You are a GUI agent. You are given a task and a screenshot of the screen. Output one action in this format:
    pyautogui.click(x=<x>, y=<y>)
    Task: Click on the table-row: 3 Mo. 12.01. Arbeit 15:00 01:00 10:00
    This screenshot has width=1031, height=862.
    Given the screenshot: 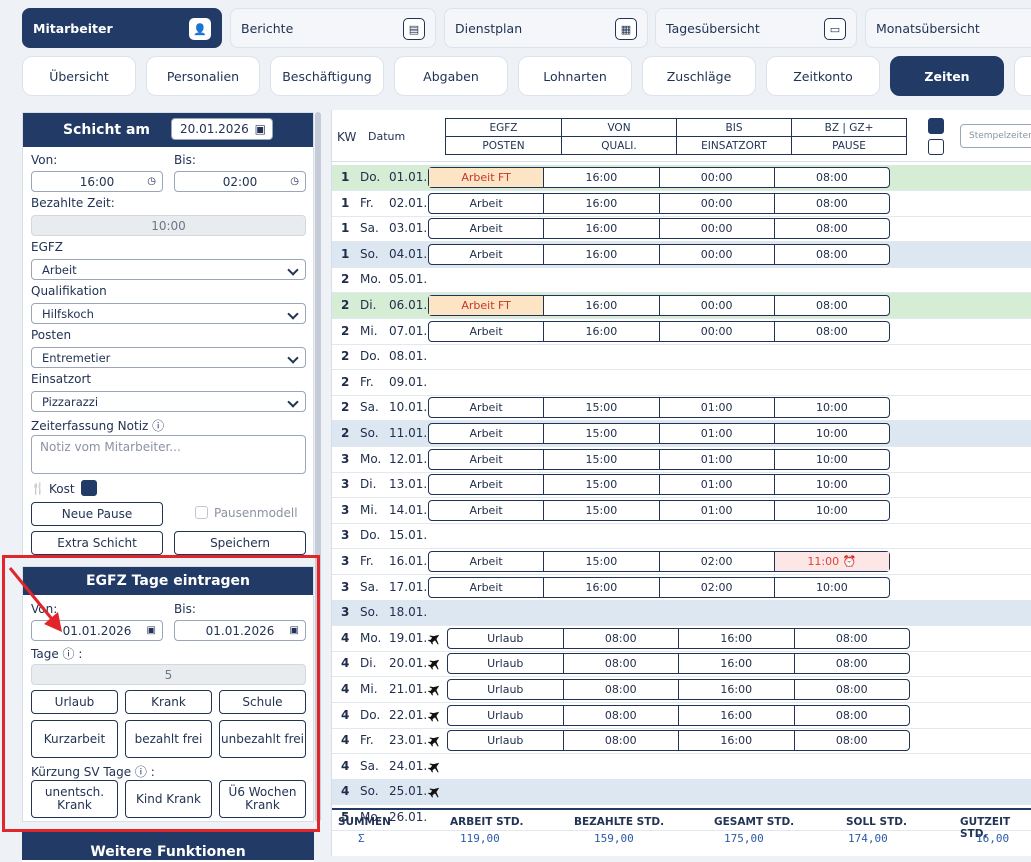 What is the action you would take?
    pyautogui.click(x=681, y=460)
    